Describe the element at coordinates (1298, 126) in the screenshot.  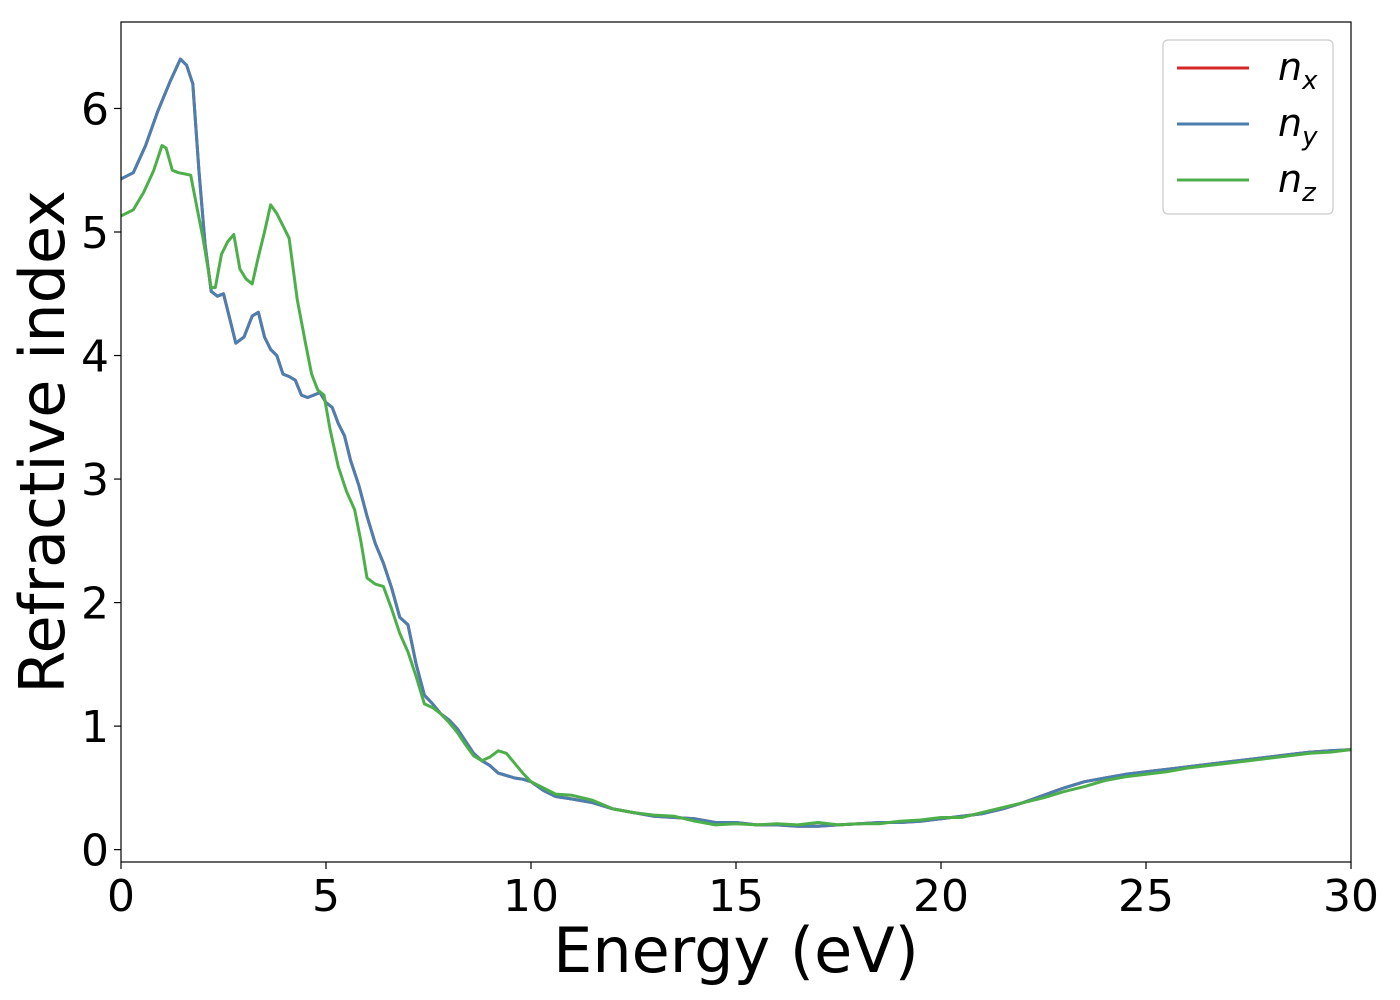
I see `legend-label-y: ny` at that location.